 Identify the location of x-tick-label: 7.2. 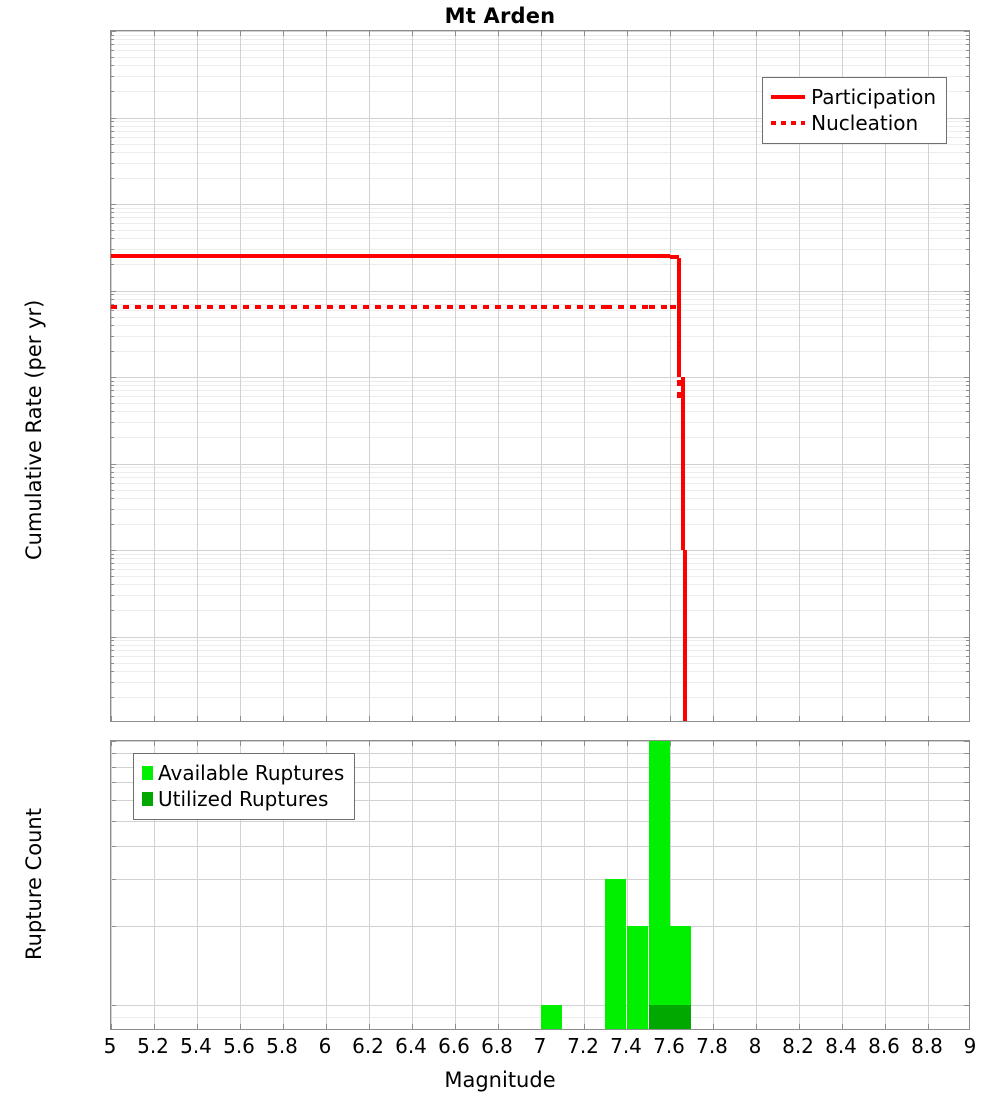
(583, 1046).